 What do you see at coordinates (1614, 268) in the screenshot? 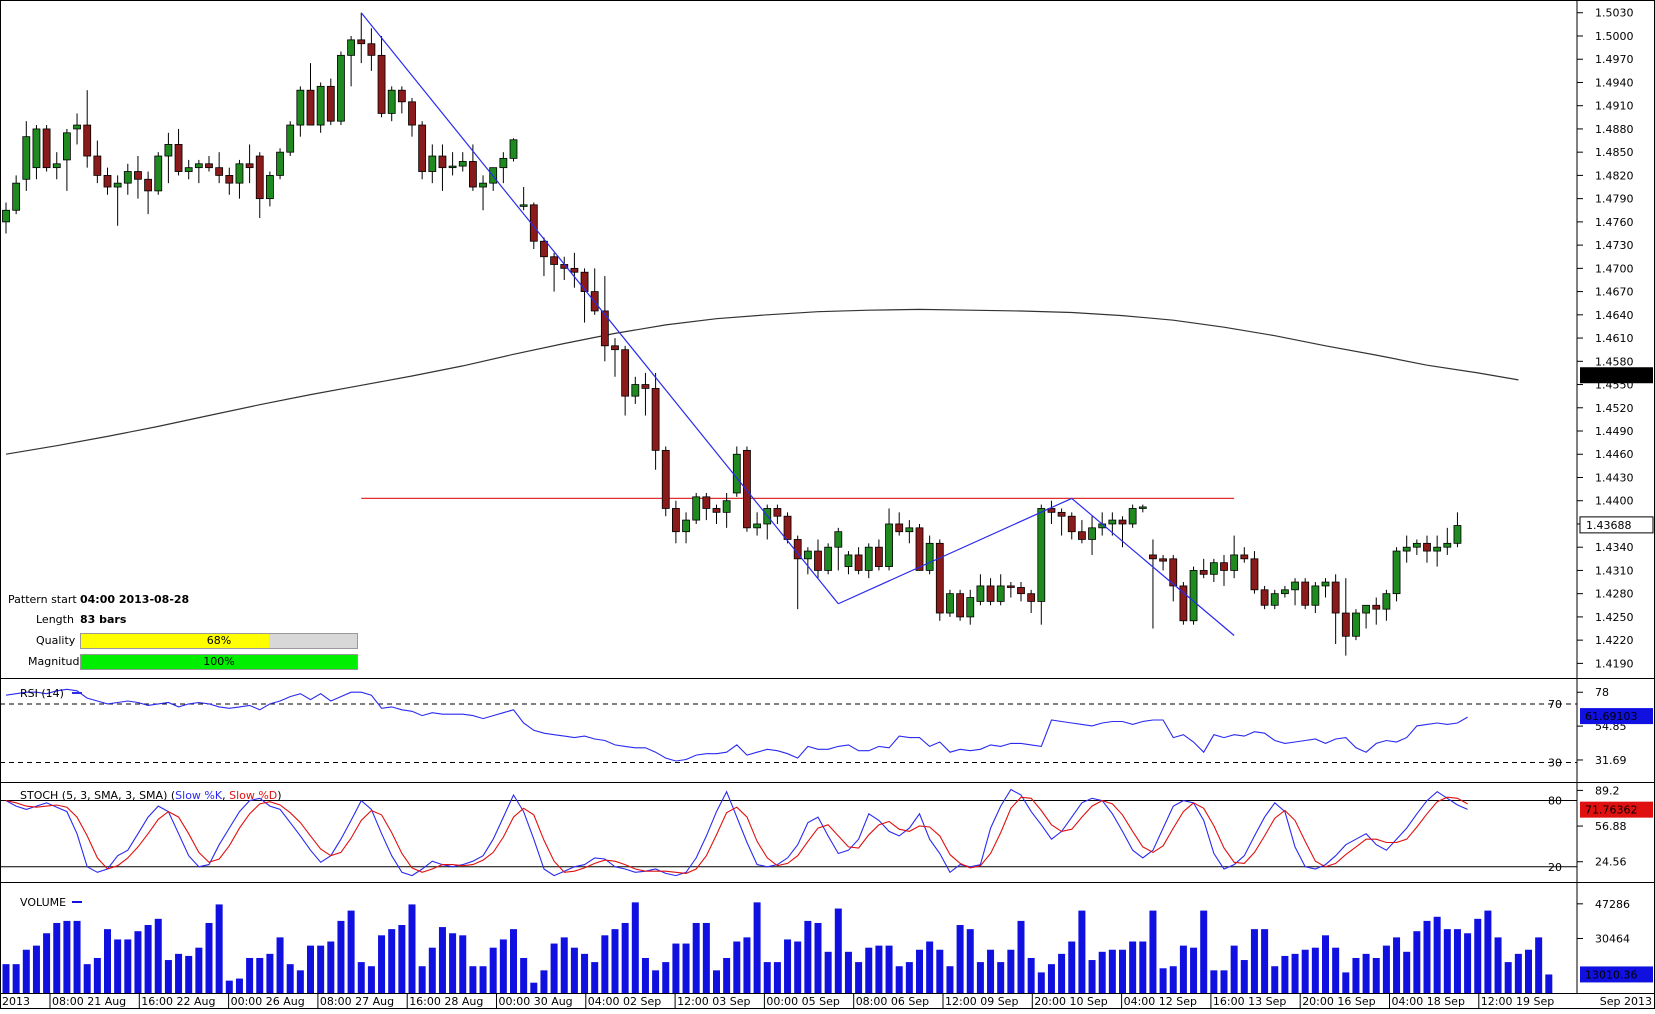
I see `price-tick-label: 1.4700` at bounding box center [1614, 268].